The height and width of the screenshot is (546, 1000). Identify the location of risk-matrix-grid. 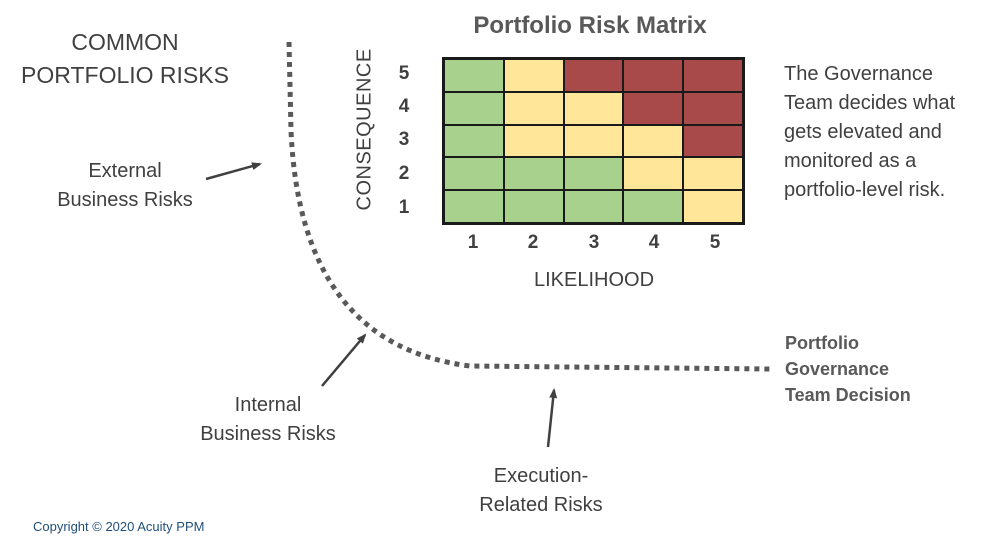
(593, 141).